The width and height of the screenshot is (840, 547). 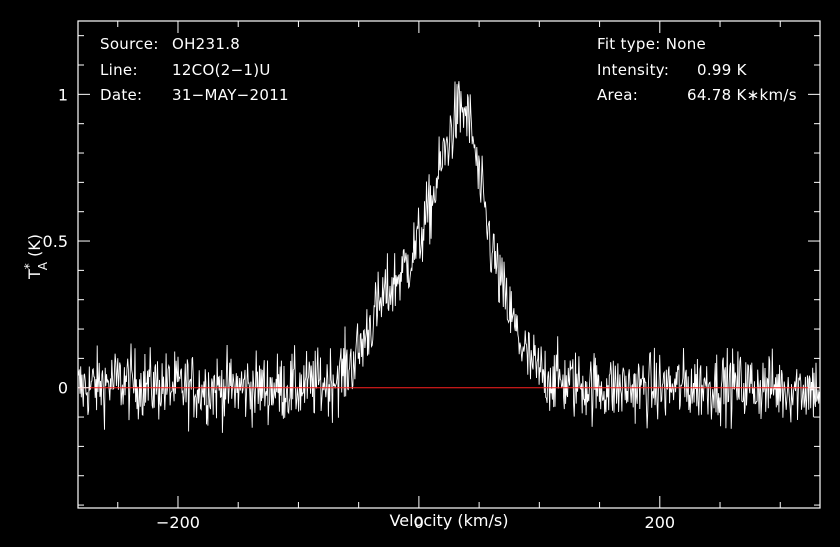 I want to click on y-axis-label-sub: A, so click(x=43, y=265).